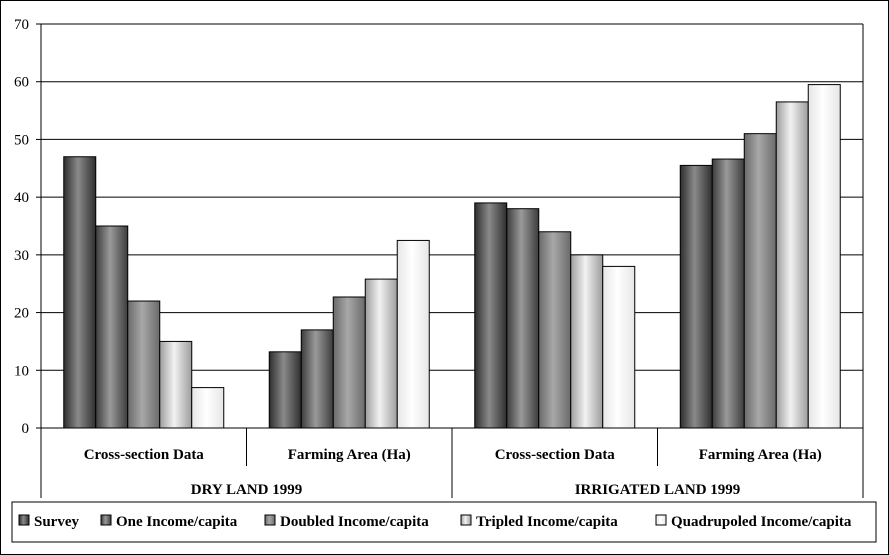  Describe the element at coordinates (354, 522) in the screenshot. I see `legend-label: Doubled Income/capita` at that location.